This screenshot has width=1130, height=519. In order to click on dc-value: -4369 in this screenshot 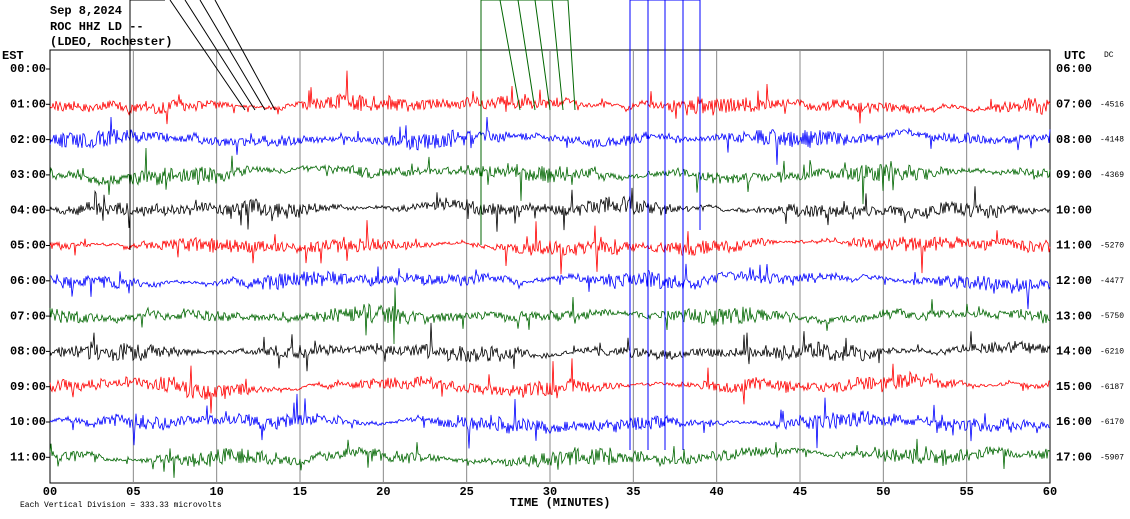, I will do `click(1112, 175)`.